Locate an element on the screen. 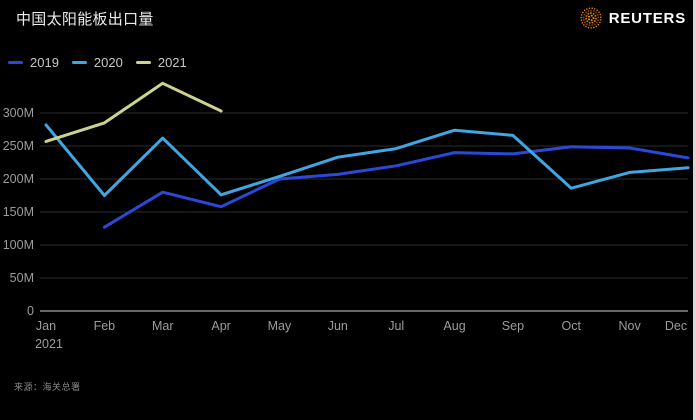 The height and width of the screenshot is (420, 696). x-tick-label: Jan is located at coordinates (46, 326).